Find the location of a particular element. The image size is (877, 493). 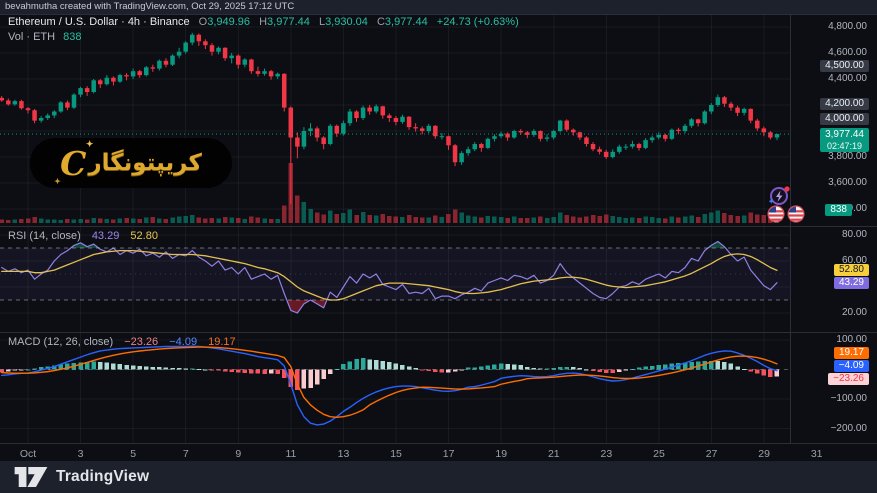

macd-legend: MACD (12, 26, close) −23.26 −4.09 19.17 is located at coordinates (122, 342).